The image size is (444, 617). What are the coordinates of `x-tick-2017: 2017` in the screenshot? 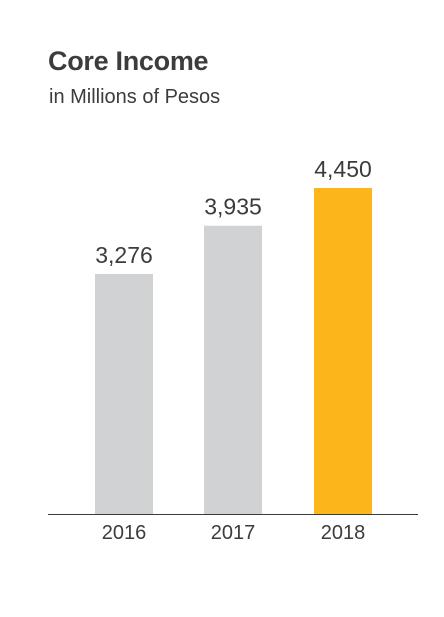 It's located at (233, 533).